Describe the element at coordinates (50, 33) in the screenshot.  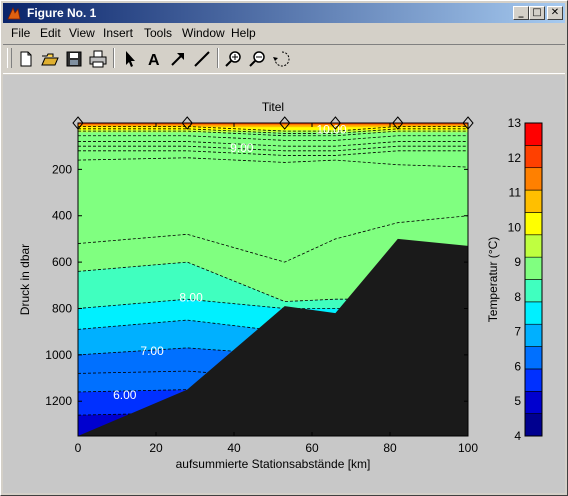
I see `menu-edit: Edit` at that location.